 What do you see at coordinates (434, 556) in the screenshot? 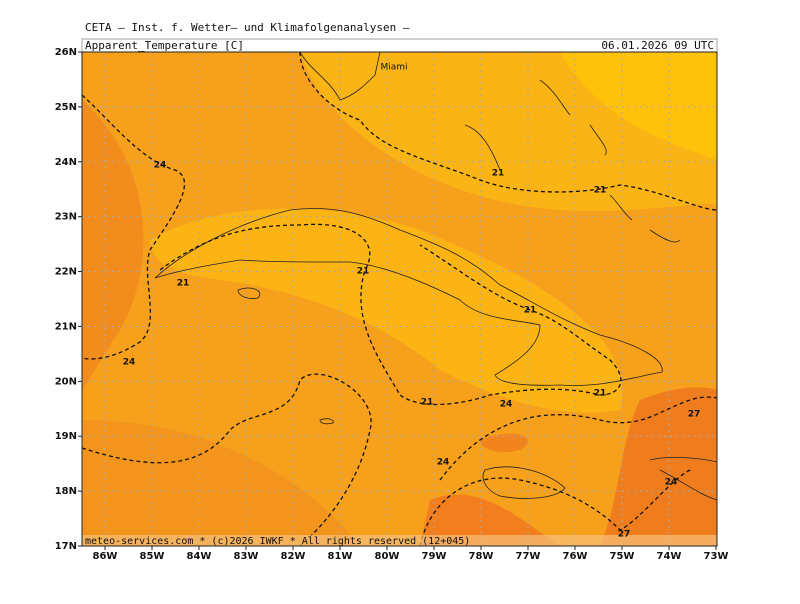
I see `x-tick-label: 79W` at bounding box center [434, 556].